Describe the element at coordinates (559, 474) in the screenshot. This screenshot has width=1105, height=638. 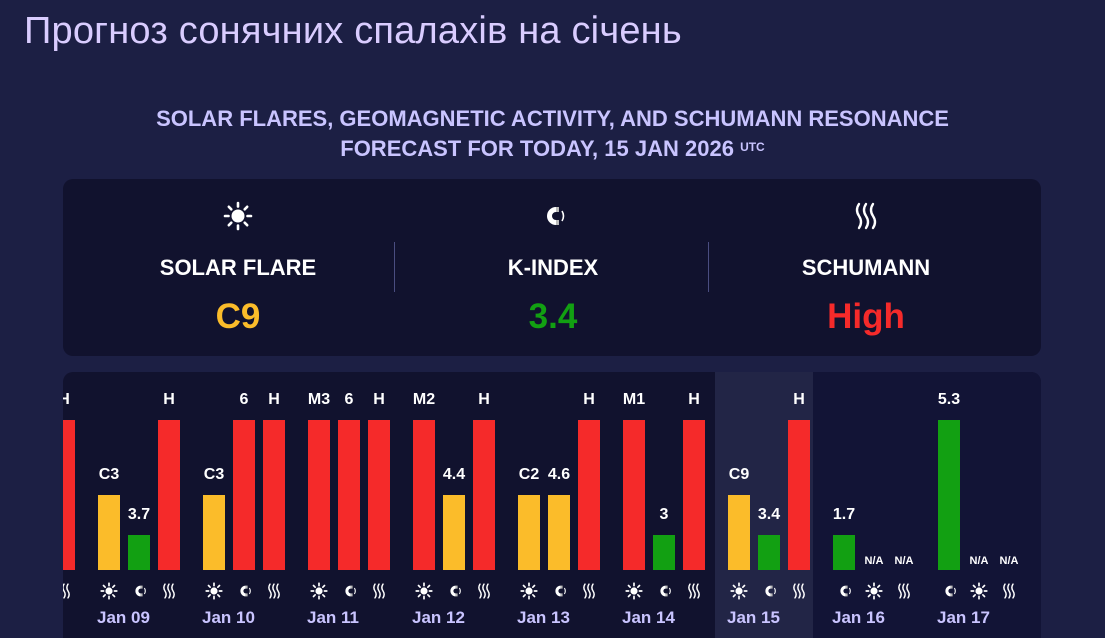
I see `k-index-value-label: 4.6` at that location.